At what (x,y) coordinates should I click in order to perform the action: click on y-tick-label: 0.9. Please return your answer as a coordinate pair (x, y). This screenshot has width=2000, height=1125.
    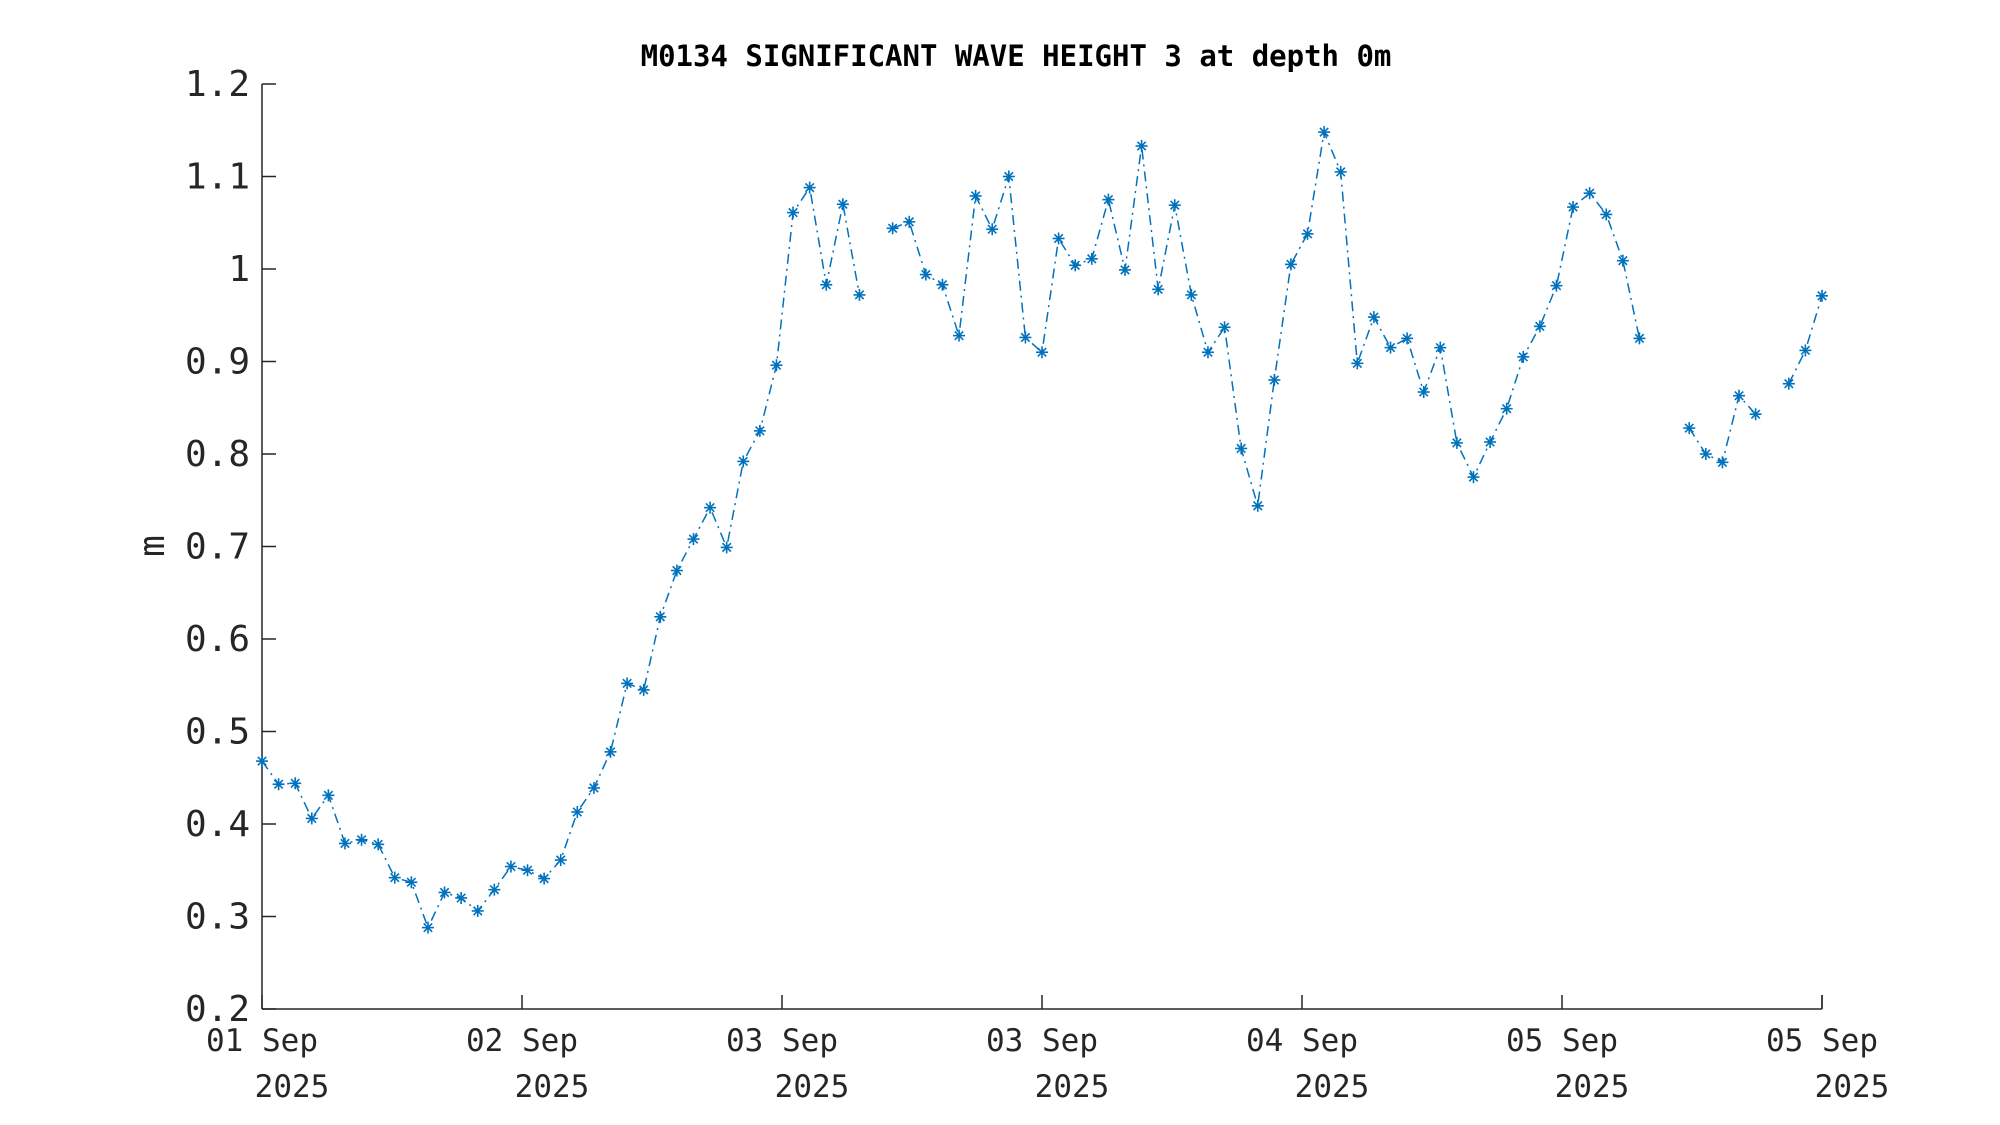
    Looking at the image, I should click on (217, 362).